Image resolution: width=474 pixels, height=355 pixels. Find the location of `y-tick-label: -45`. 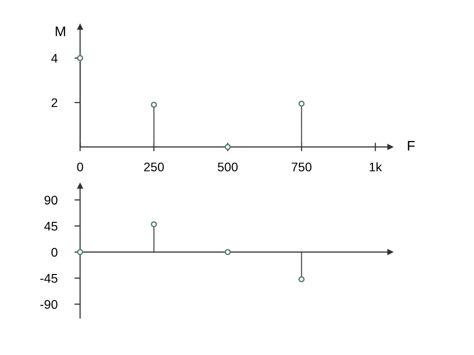

y-tick-label: -45 is located at coordinates (49, 278).